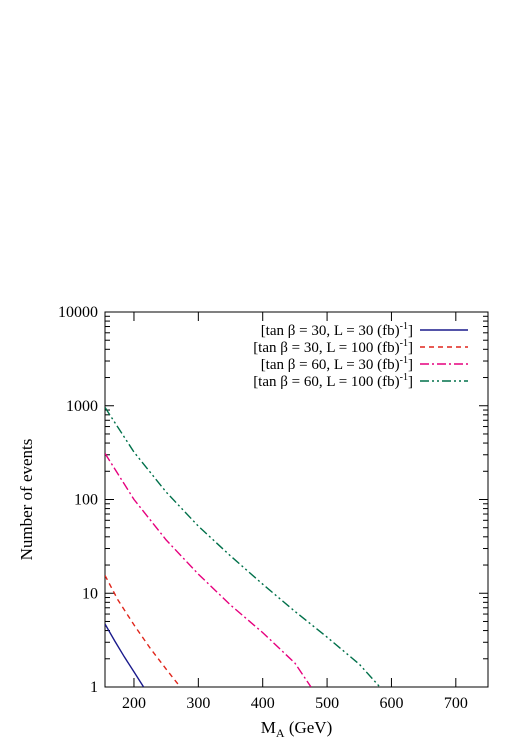 The image size is (518, 740). I want to click on x-tick-label: 400, so click(263, 703).